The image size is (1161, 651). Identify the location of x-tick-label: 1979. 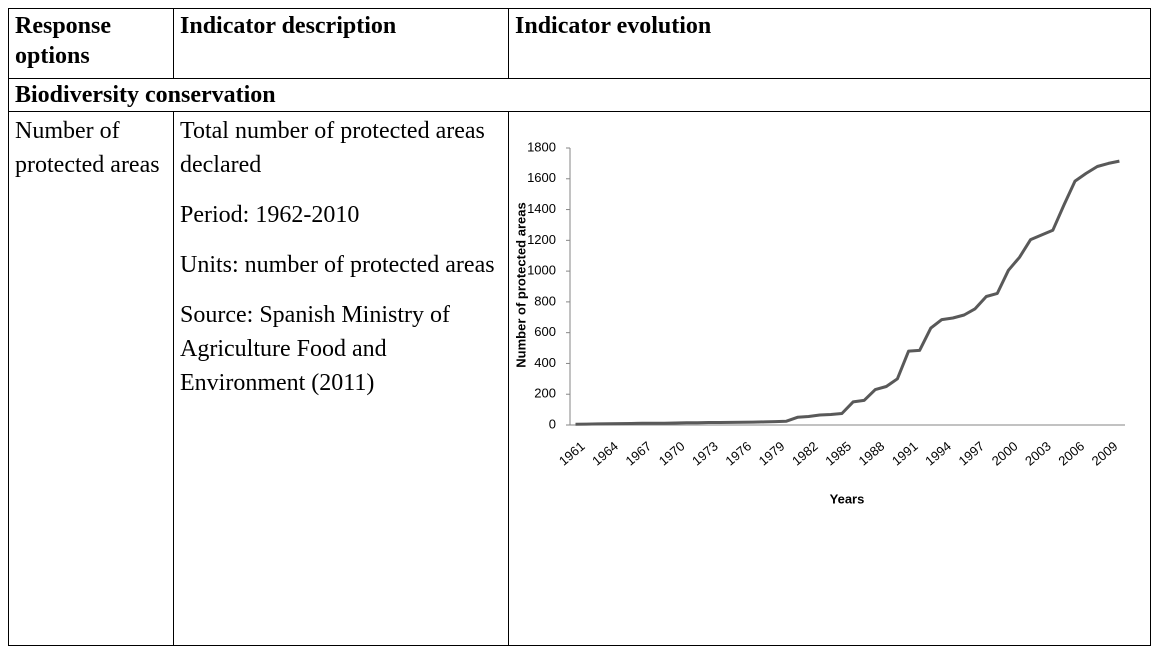
(772, 453).